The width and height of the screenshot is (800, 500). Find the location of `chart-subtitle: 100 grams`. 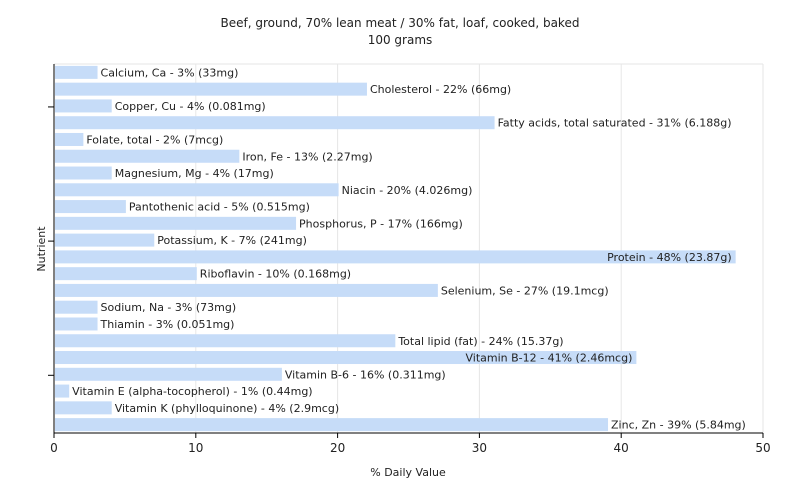

chart-subtitle: 100 grams is located at coordinates (400, 40).